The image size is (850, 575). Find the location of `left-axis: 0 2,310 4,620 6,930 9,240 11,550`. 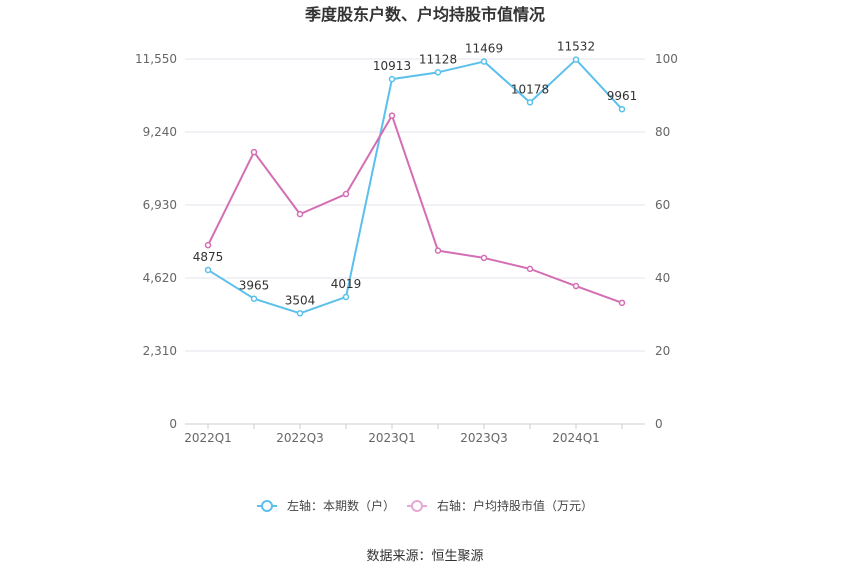

left-axis: 0 2,310 4,620 6,930 9,240 11,550 is located at coordinates (156, 241).